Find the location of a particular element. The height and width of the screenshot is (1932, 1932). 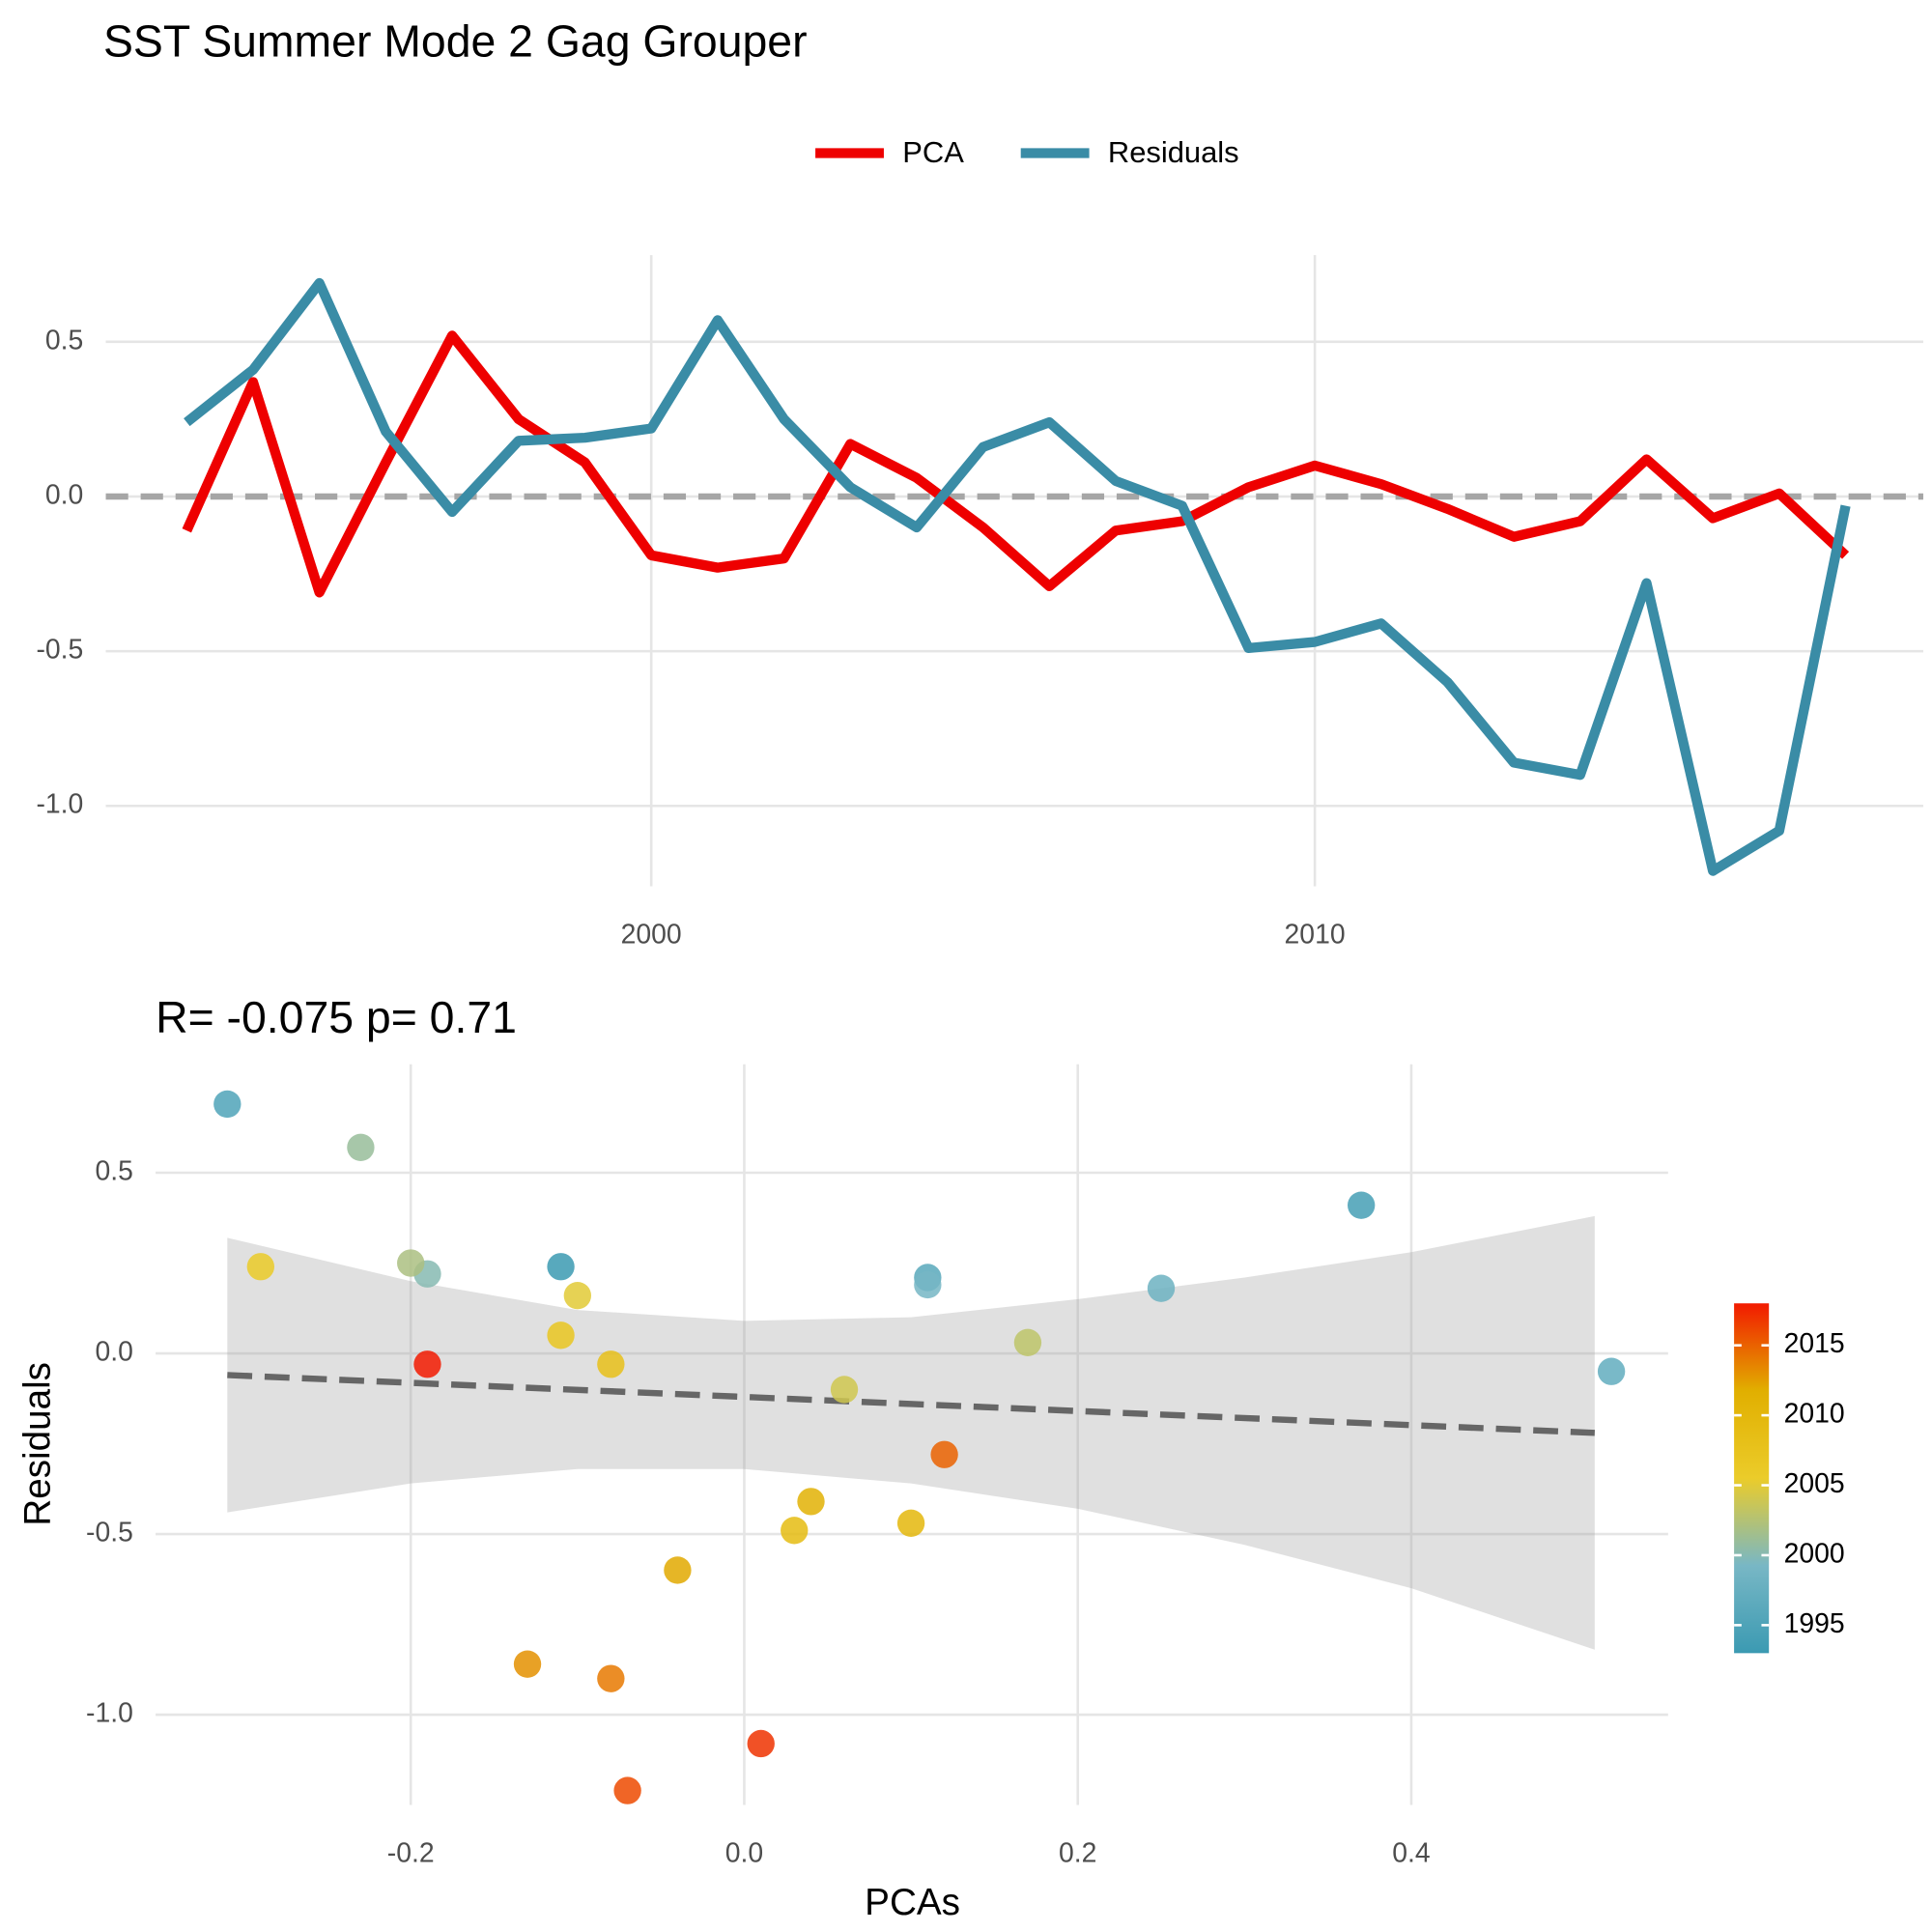

colorbar-label: 2000 is located at coordinates (1814, 1553).